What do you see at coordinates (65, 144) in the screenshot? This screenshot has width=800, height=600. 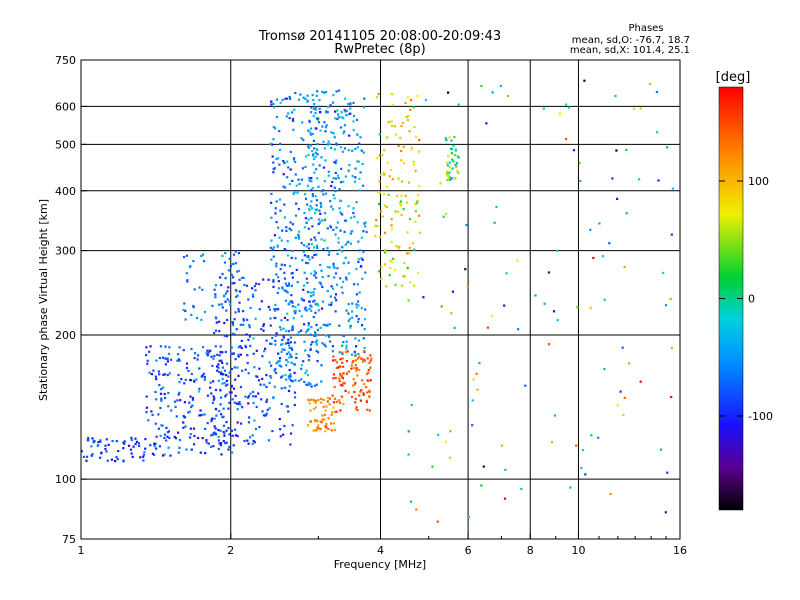 I see `y-tick-label: 500` at bounding box center [65, 144].